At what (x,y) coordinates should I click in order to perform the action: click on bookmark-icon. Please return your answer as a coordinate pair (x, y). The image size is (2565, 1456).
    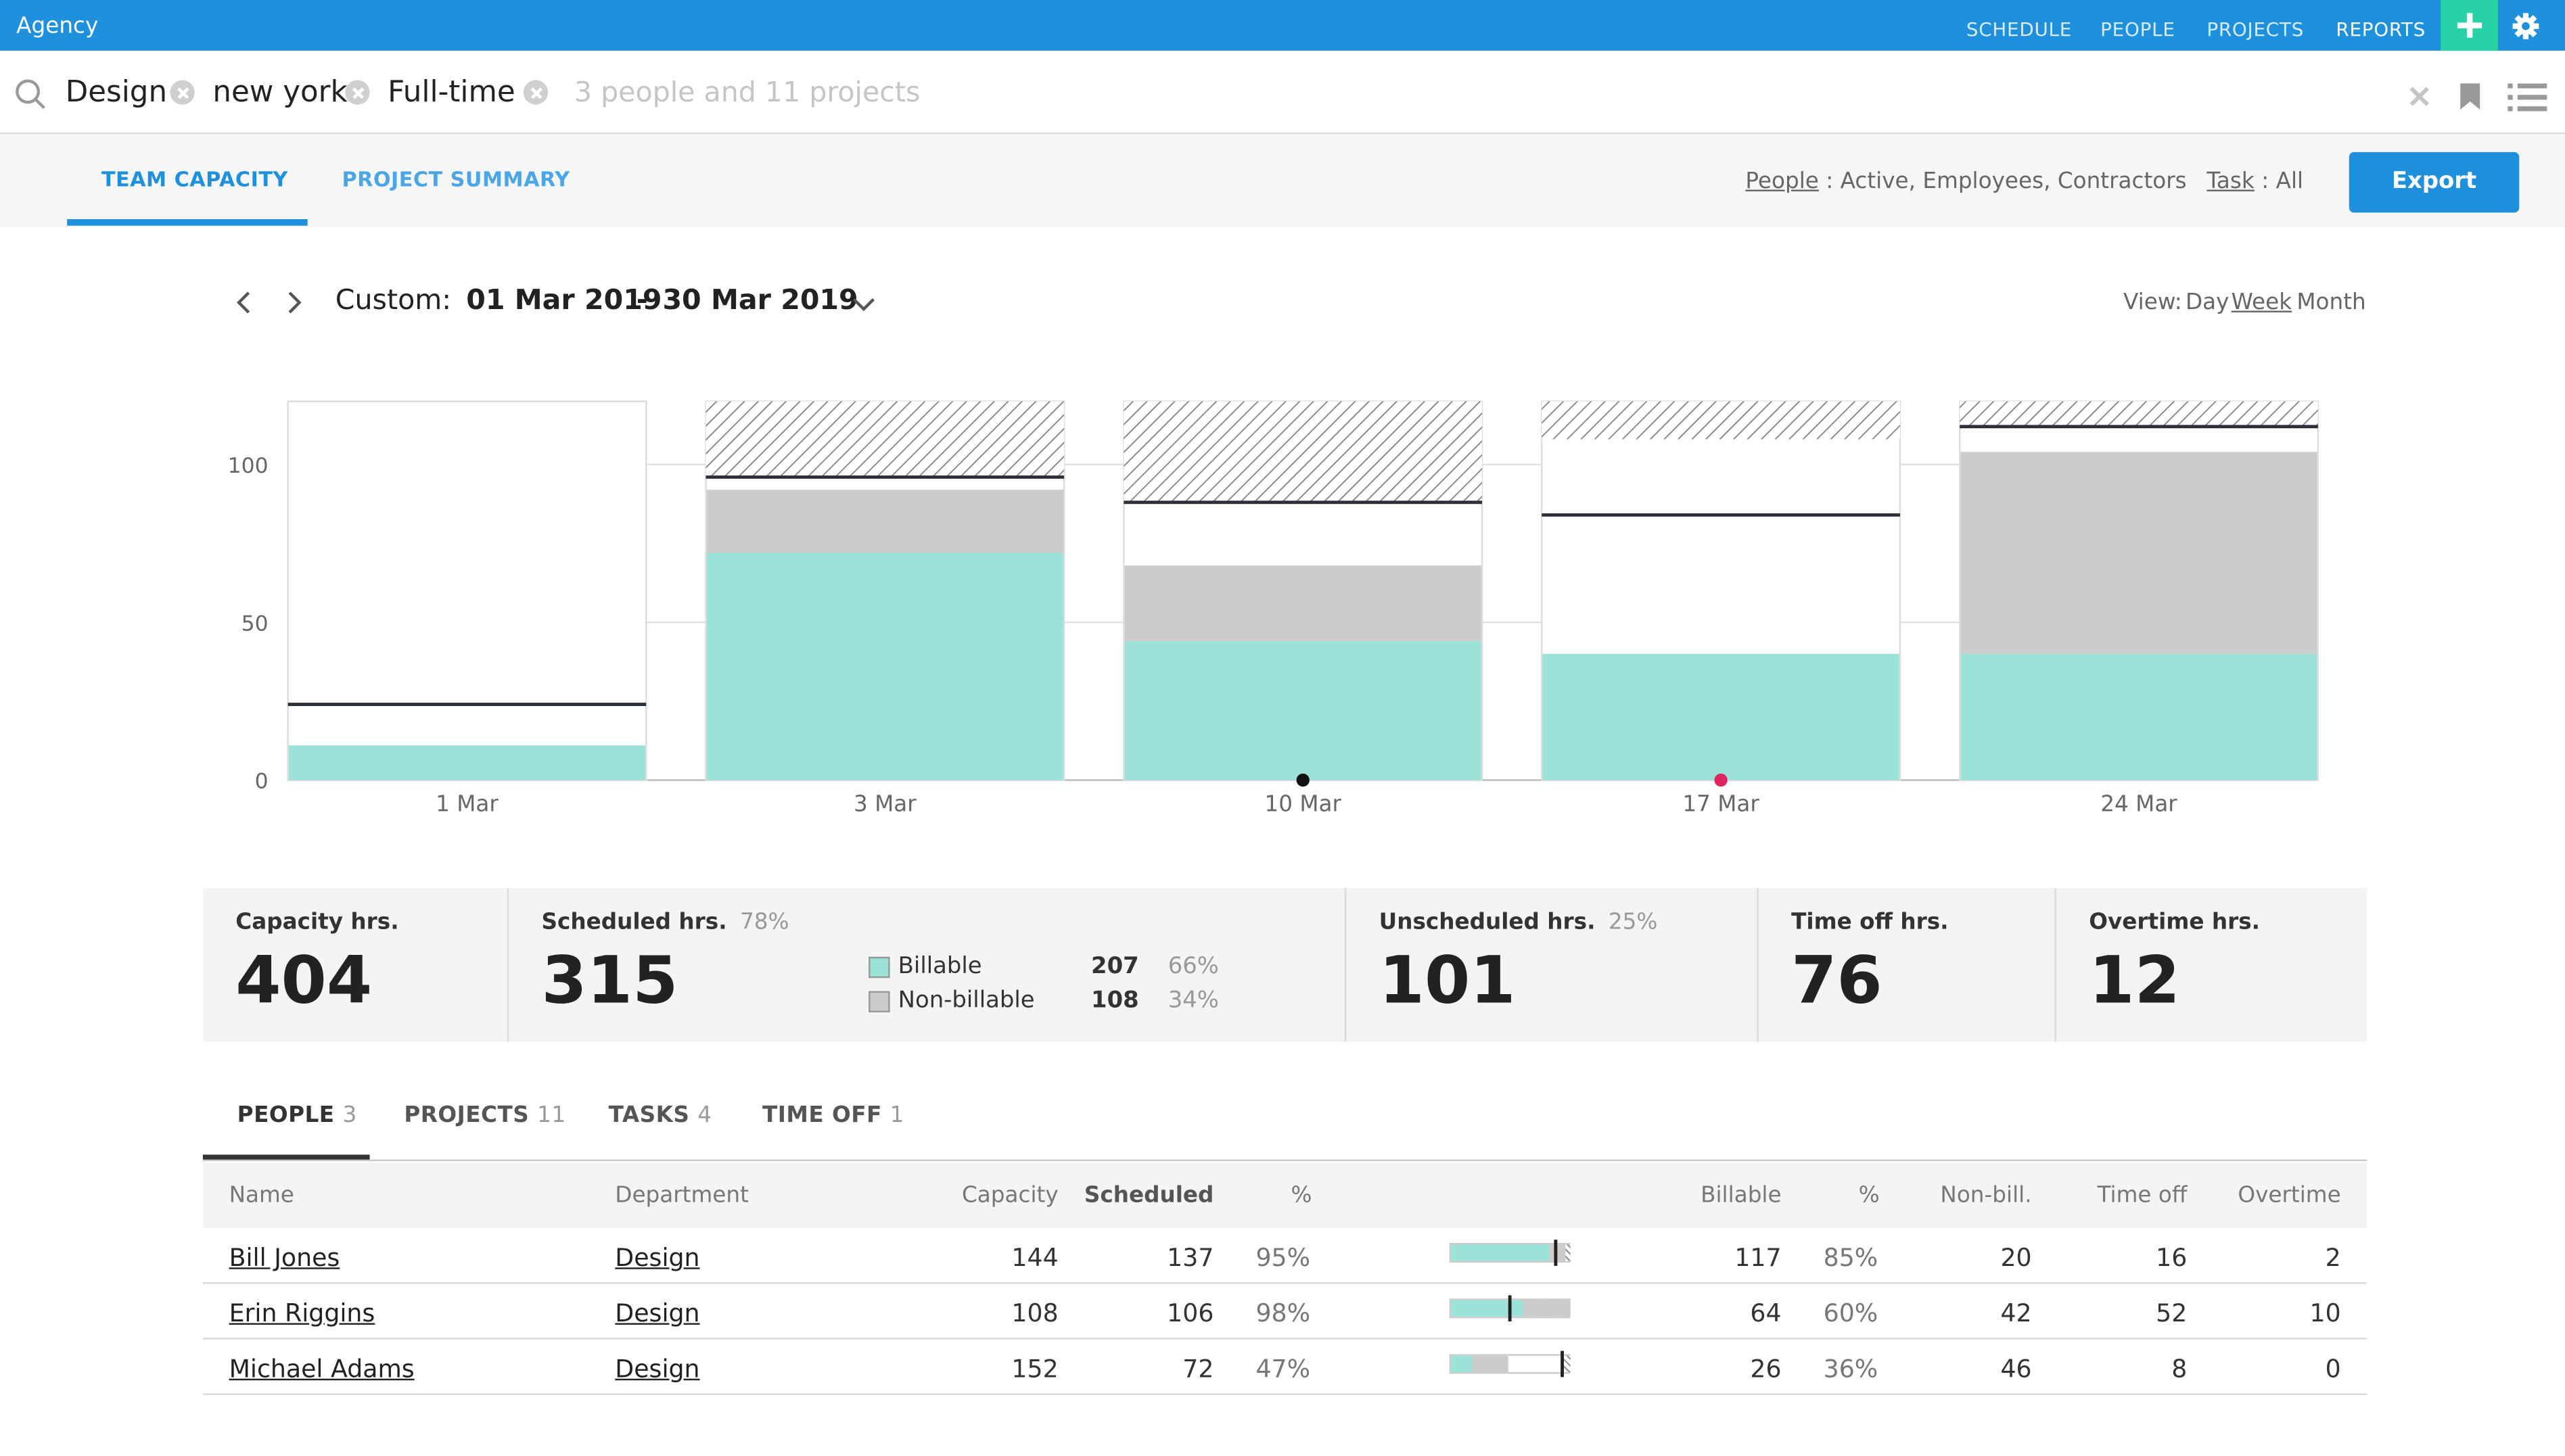
    Looking at the image, I should click on (2470, 97).